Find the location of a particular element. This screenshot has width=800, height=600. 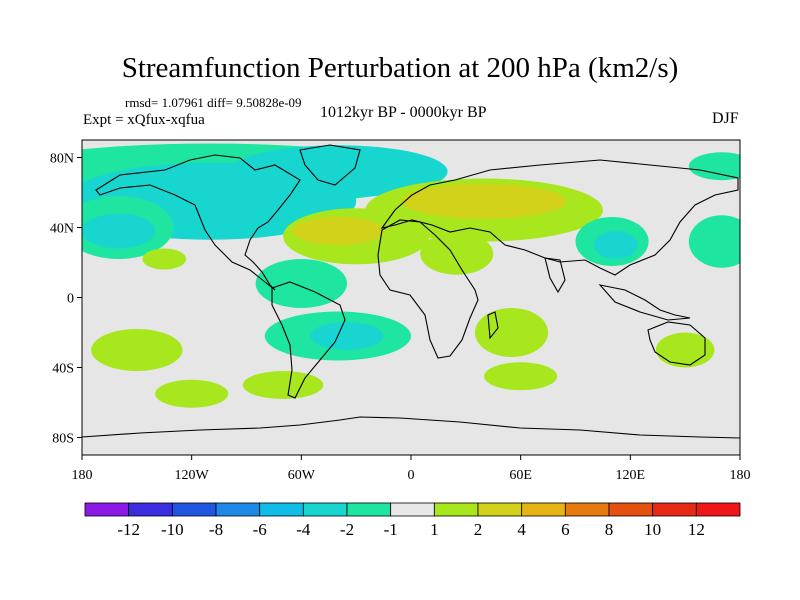

lon-tick-label: 60E is located at coordinates (520, 475).